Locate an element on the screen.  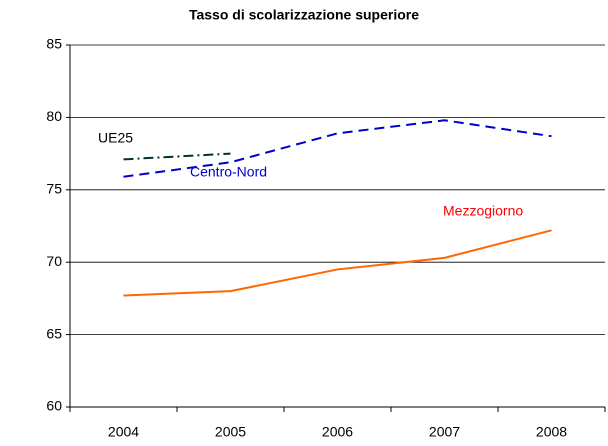
series-label: Mezzogiorno is located at coordinates (483, 211).